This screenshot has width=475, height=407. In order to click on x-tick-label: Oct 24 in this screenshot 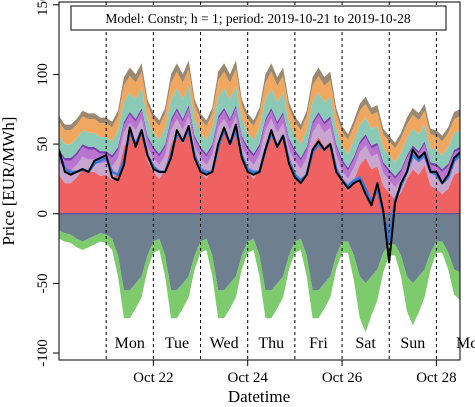, I will do `click(247, 378)`.